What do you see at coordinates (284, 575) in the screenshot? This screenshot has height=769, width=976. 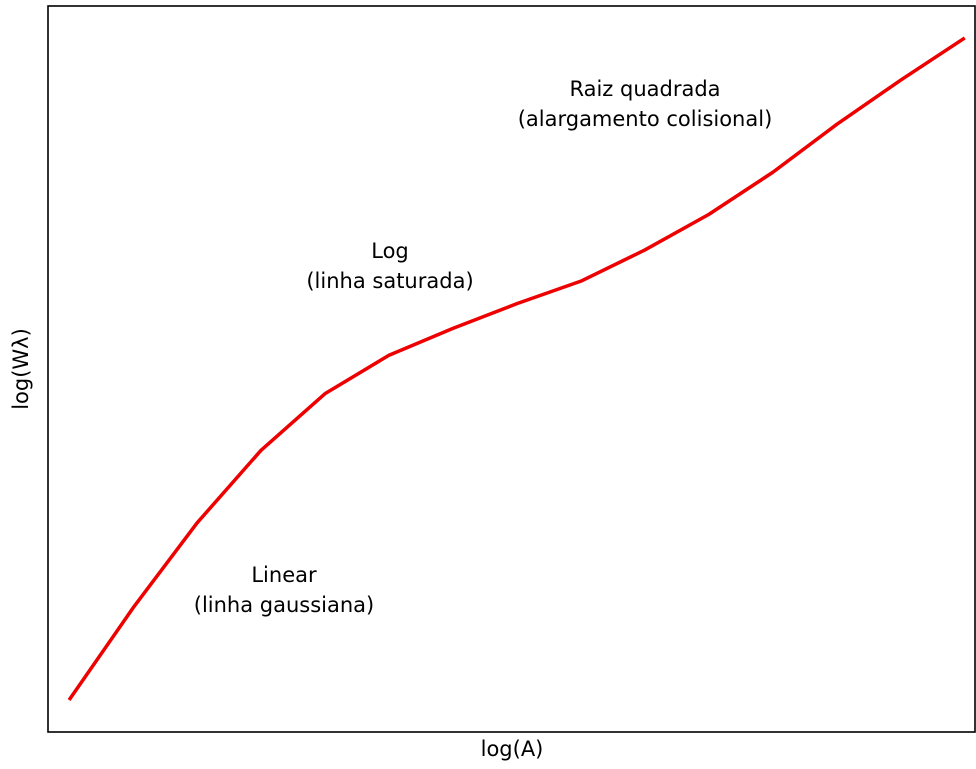 I see `annotation: Linear` at bounding box center [284, 575].